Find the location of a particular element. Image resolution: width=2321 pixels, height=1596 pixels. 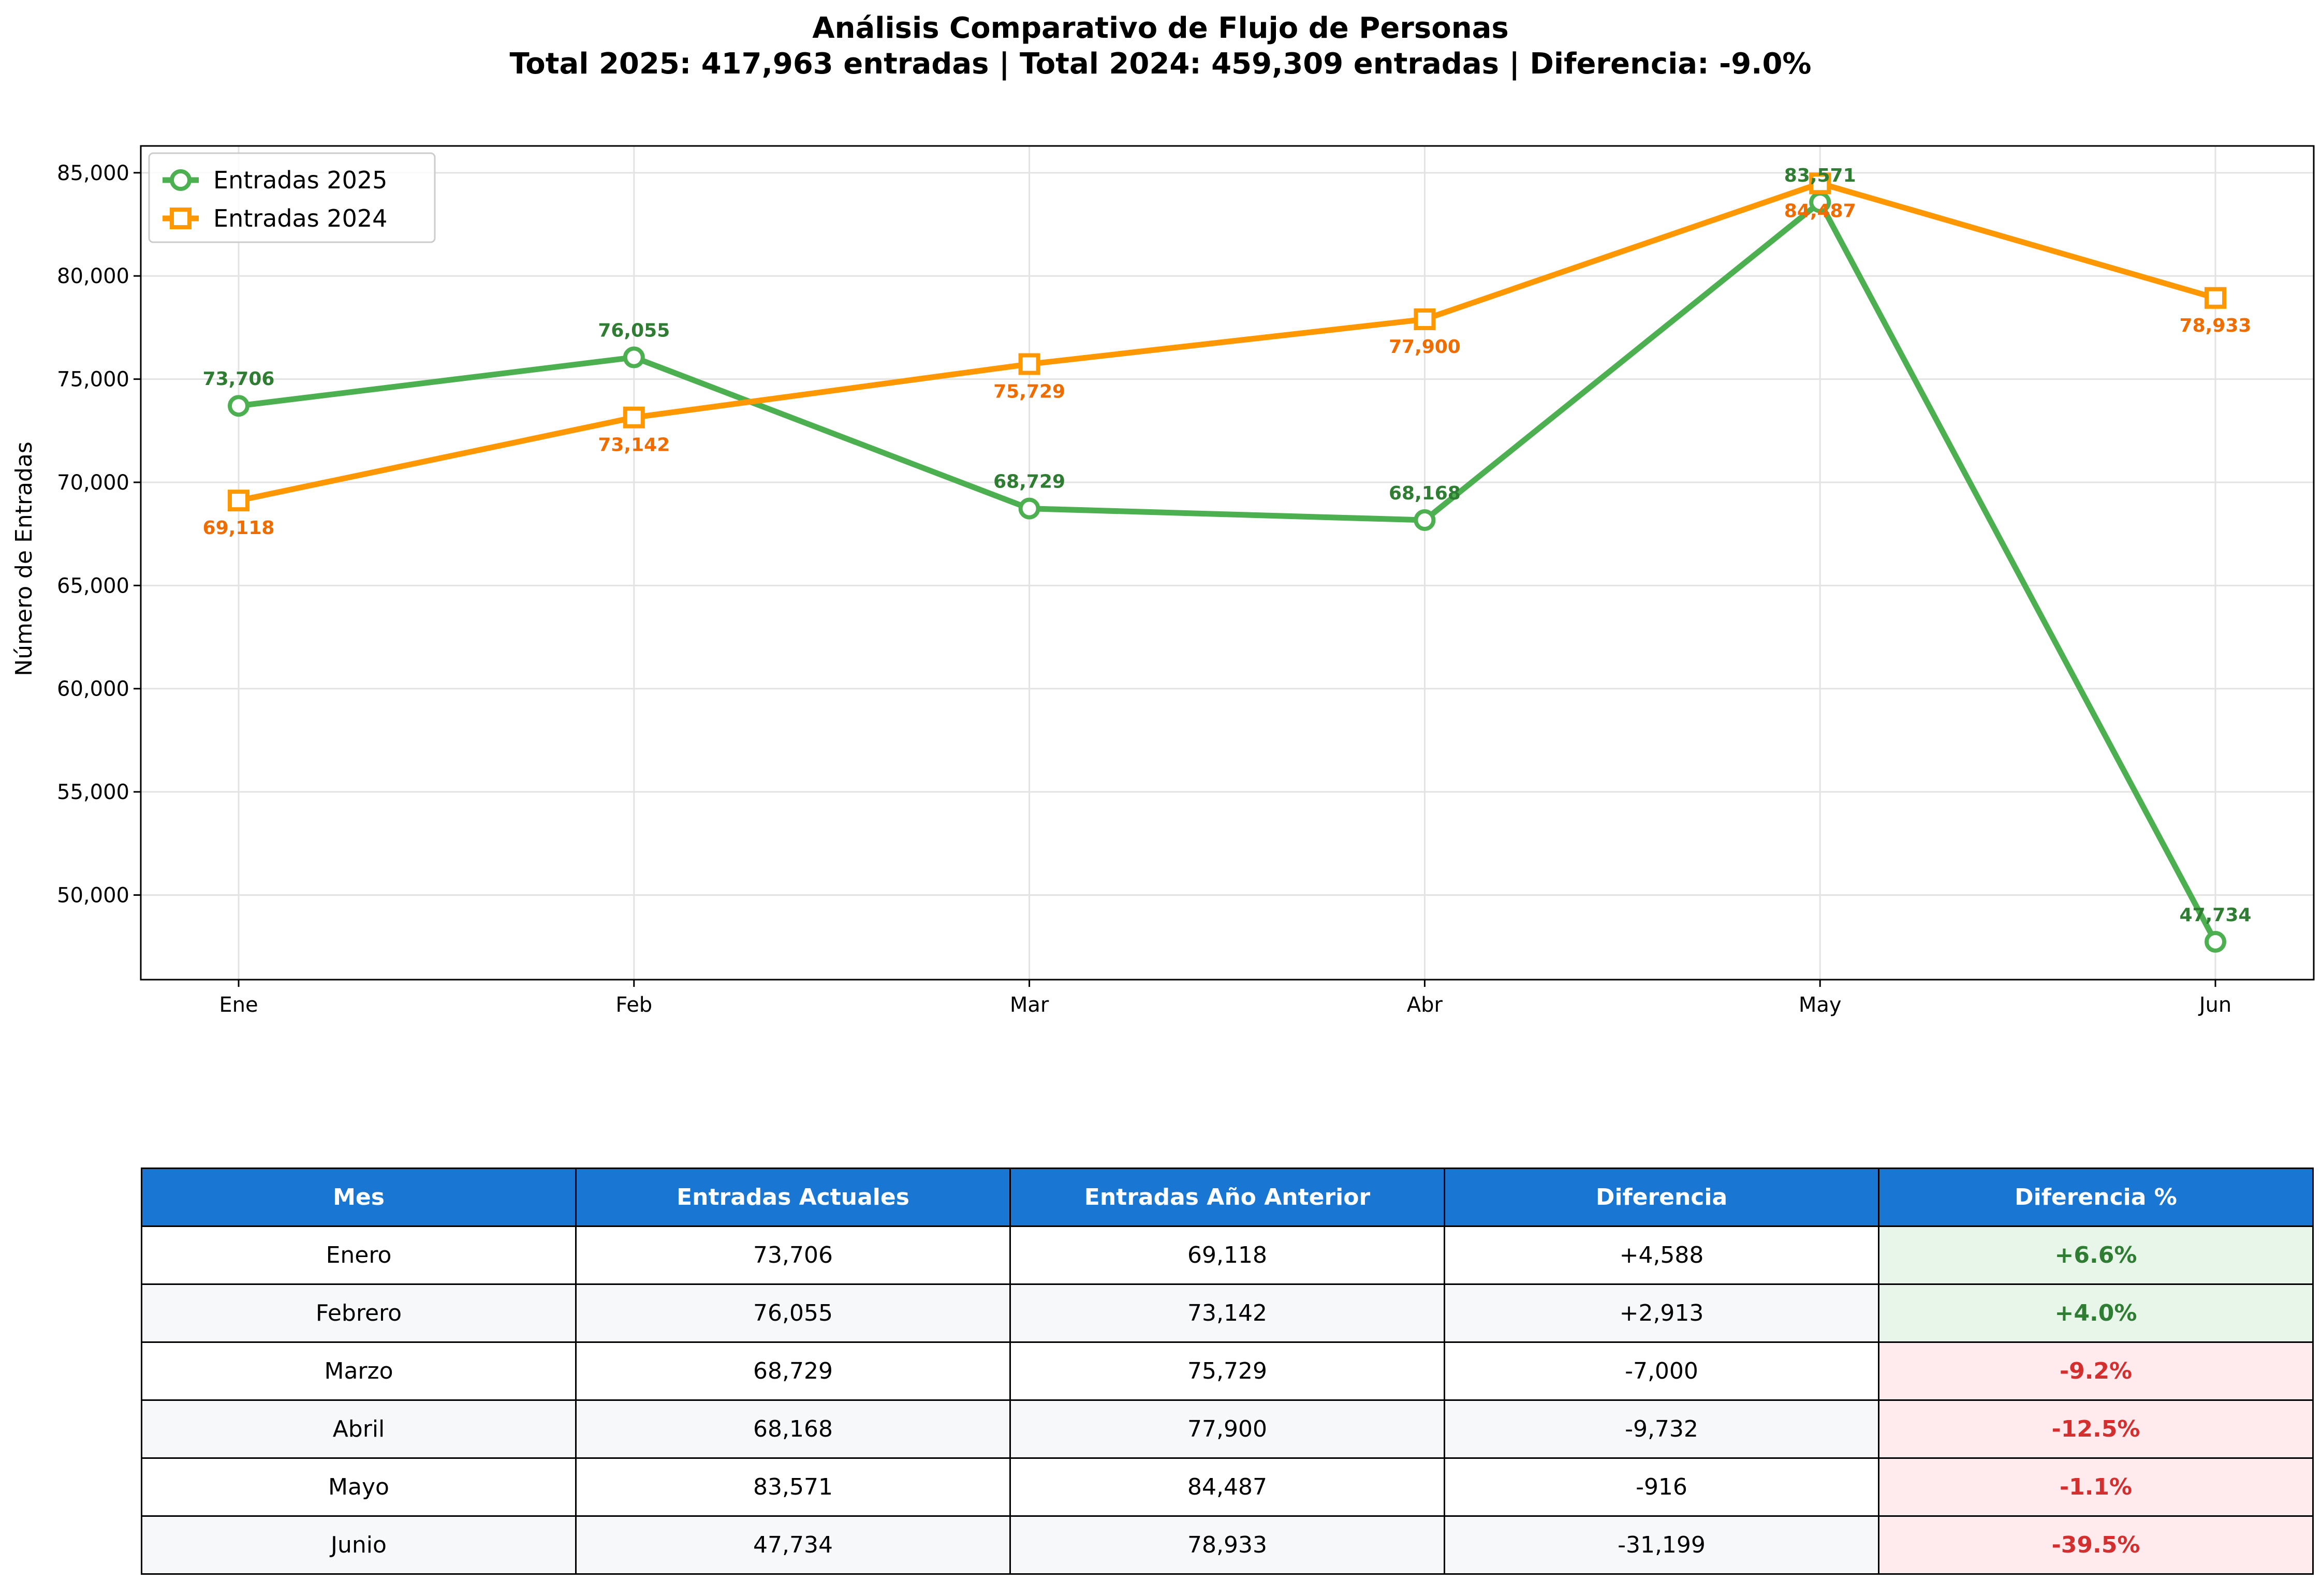

cell-actual: 68,729 is located at coordinates (793, 1371).